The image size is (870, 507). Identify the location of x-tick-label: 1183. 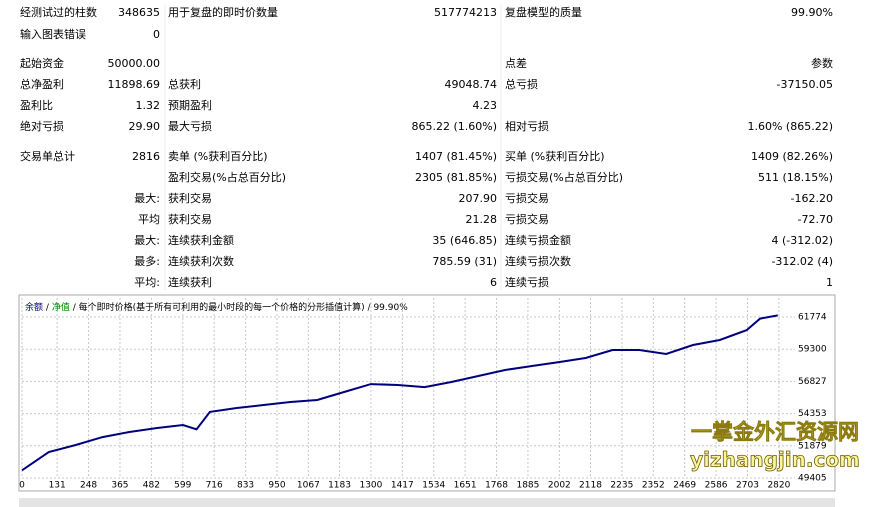
(339, 486).